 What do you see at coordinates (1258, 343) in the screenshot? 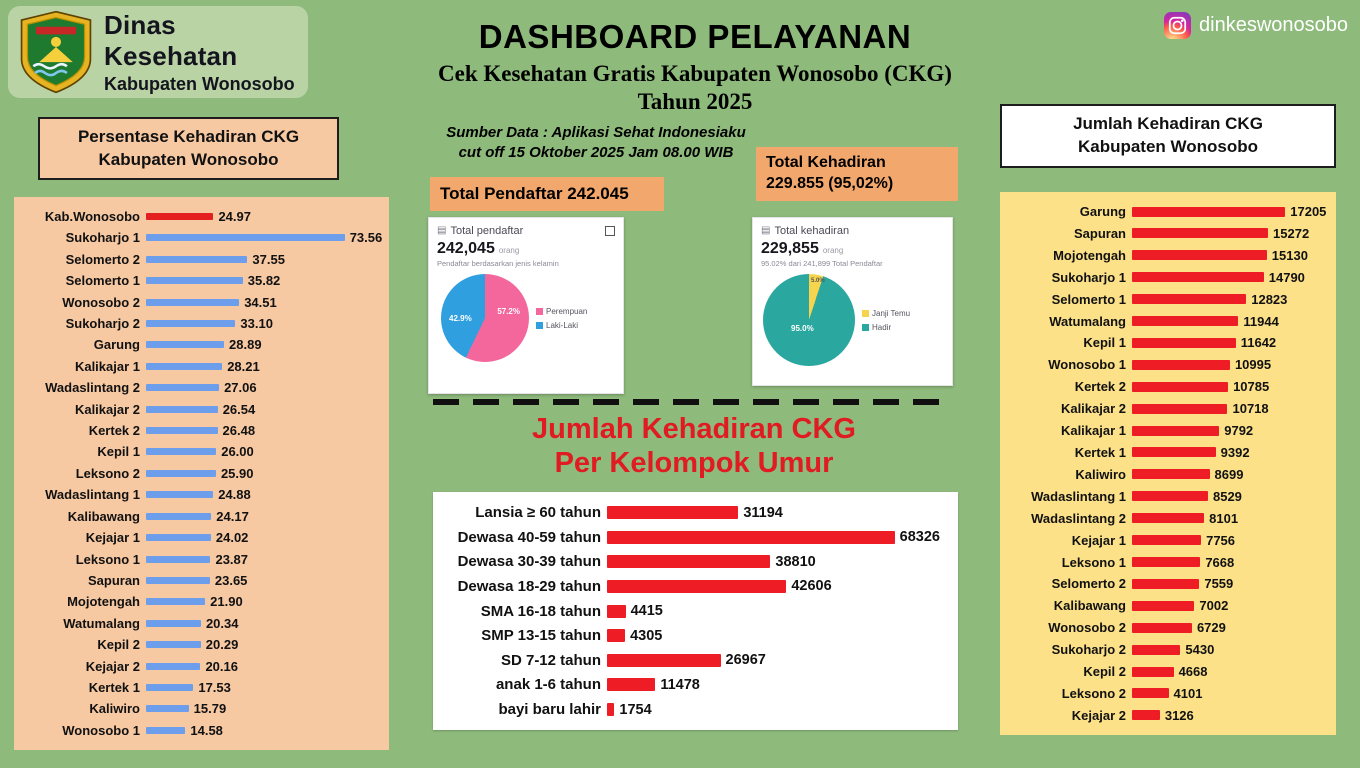
I see `bar-value-label: 11642` at bounding box center [1258, 343].